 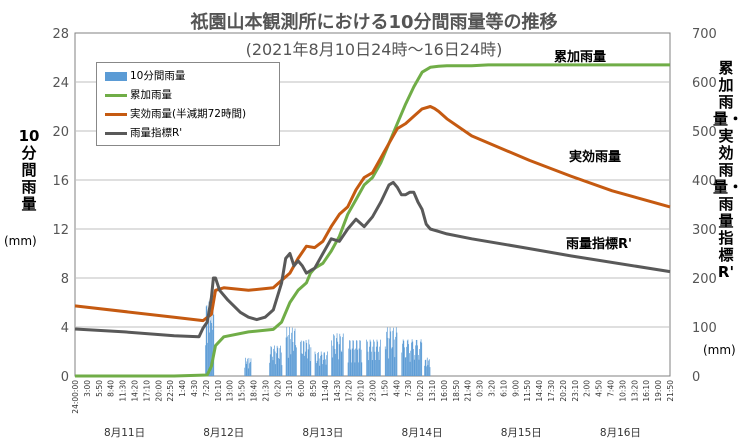 What do you see at coordinates (116, 114) in the screenshot?
I see `legend-swatch-effective` at bounding box center [116, 114].